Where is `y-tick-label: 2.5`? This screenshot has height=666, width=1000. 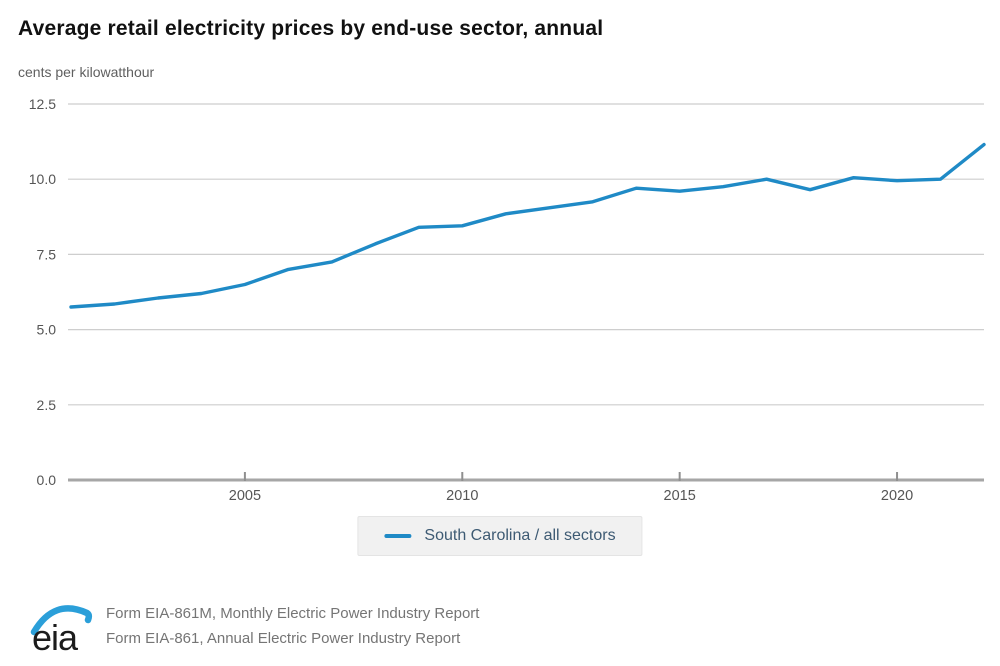
y-tick-label: 2.5 is located at coordinates (47, 405).